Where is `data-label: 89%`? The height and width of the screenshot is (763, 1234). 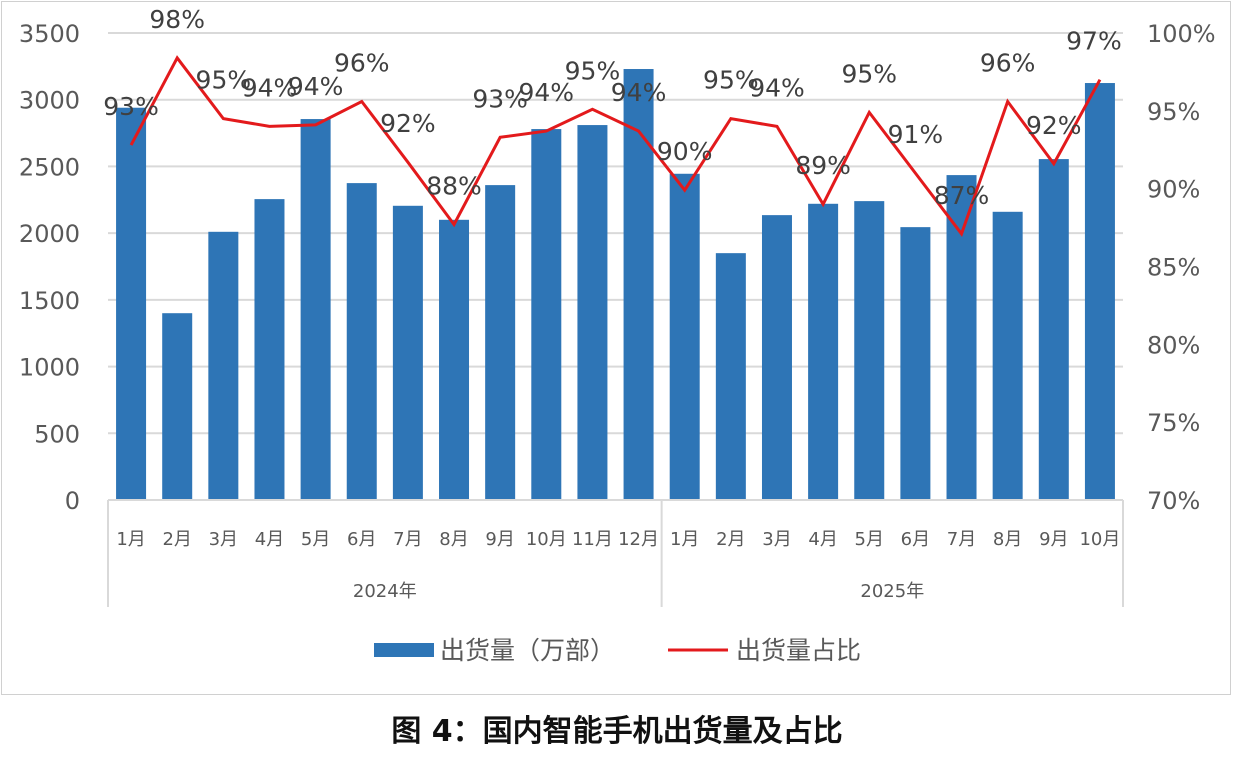 data-label: 89% is located at coordinates (823, 165).